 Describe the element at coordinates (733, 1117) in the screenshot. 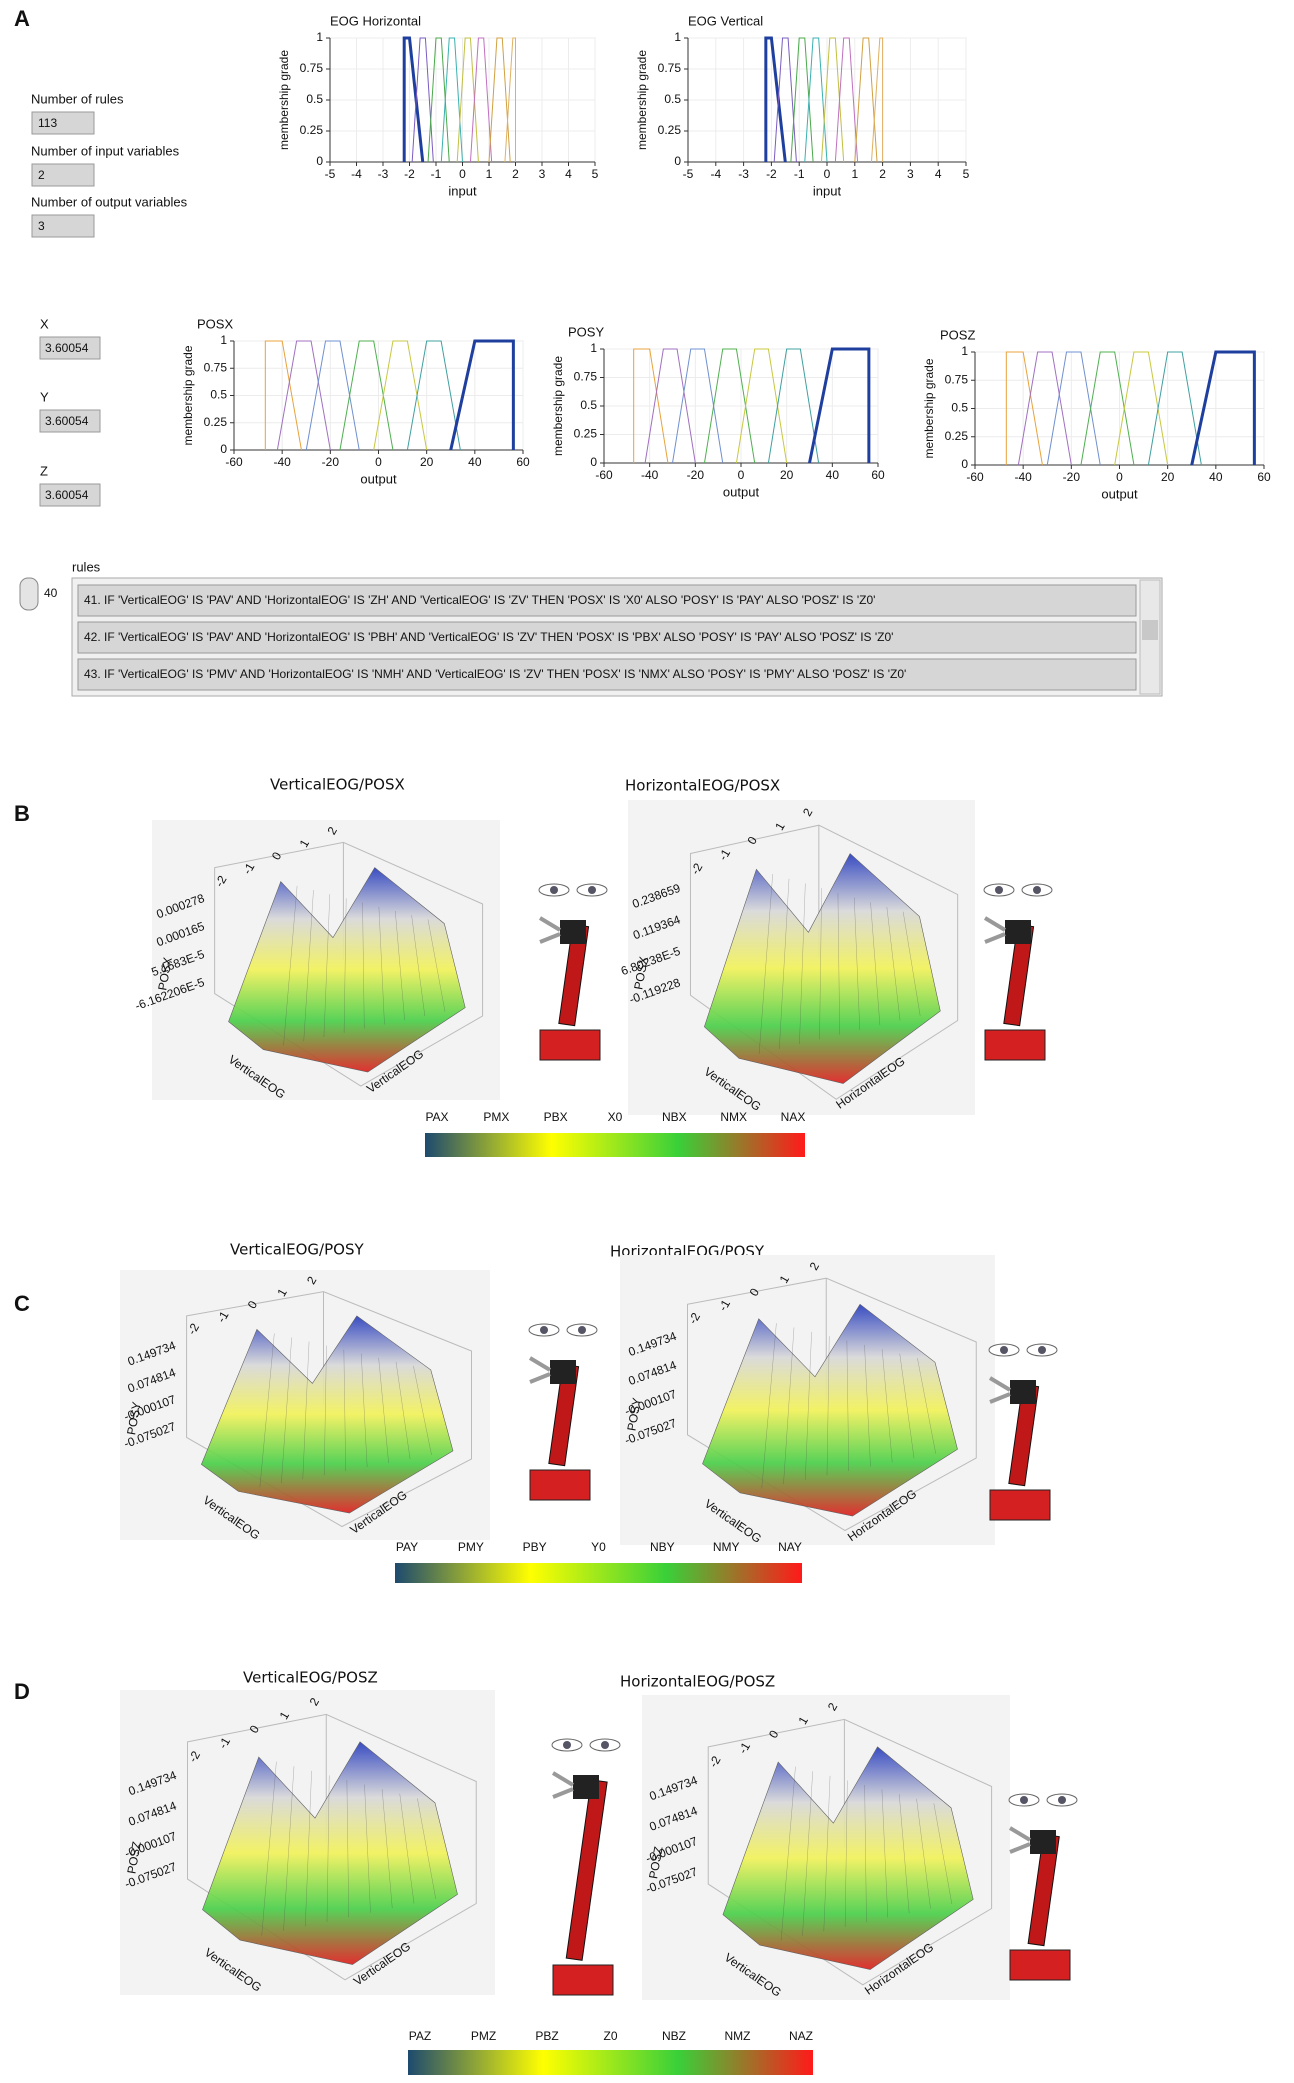

I see `colorbar-label: NMX` at that location.